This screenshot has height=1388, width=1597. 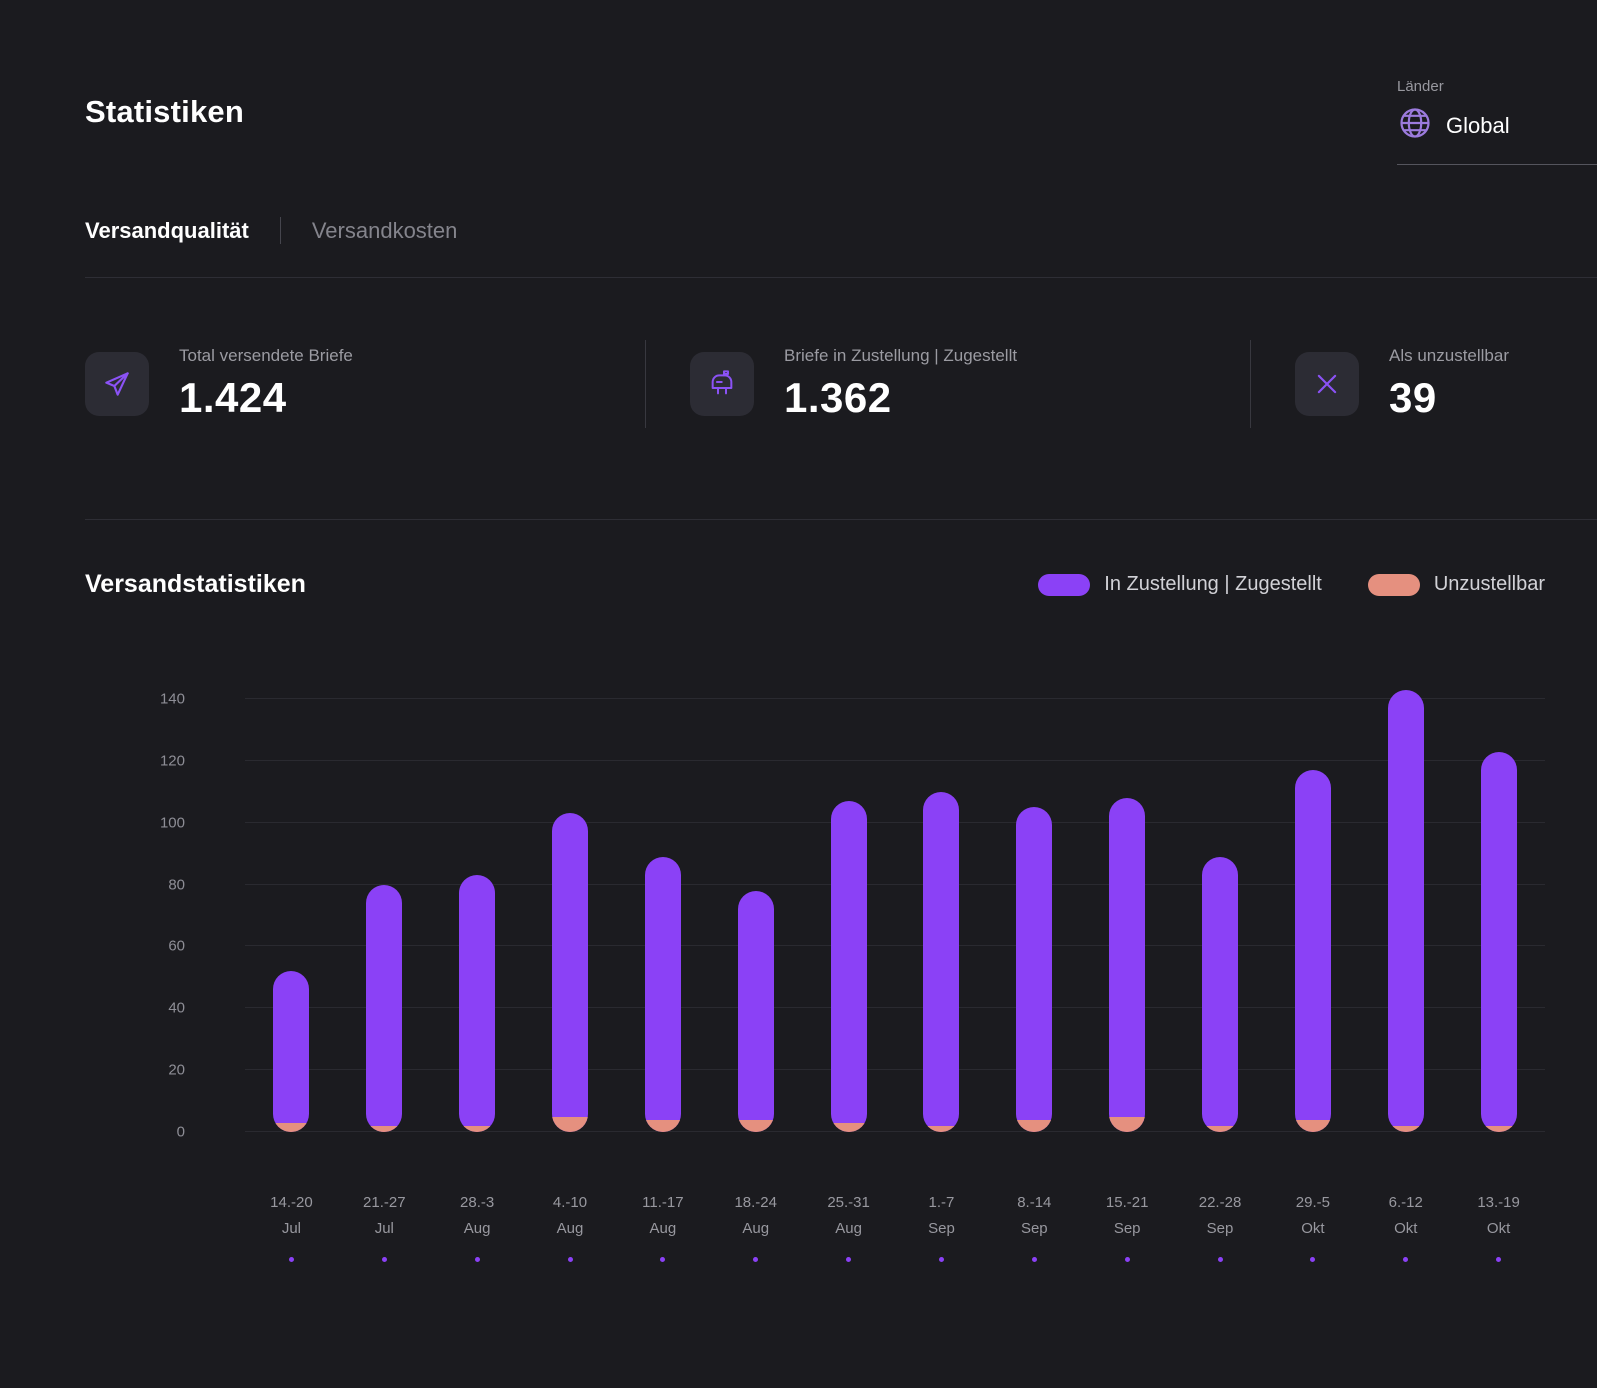 I want to click on x-axis-category: 22.-28 Sep, so click(x=1220, y=1226).